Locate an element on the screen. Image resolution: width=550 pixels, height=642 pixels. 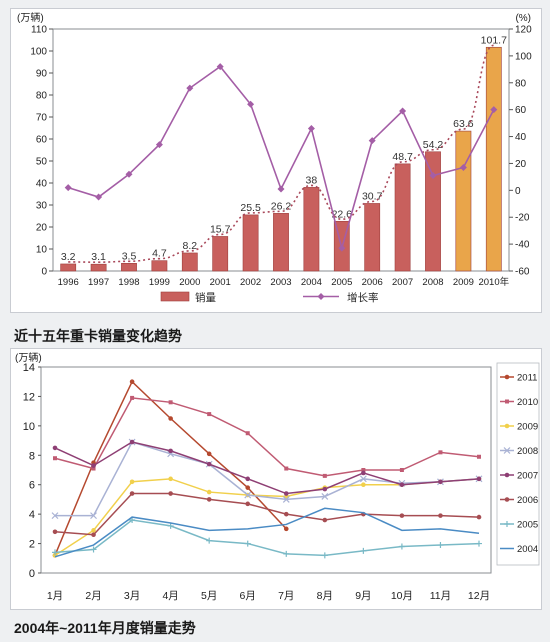
y-axis-unit: (万辆) is located at coordinates (28, 357).